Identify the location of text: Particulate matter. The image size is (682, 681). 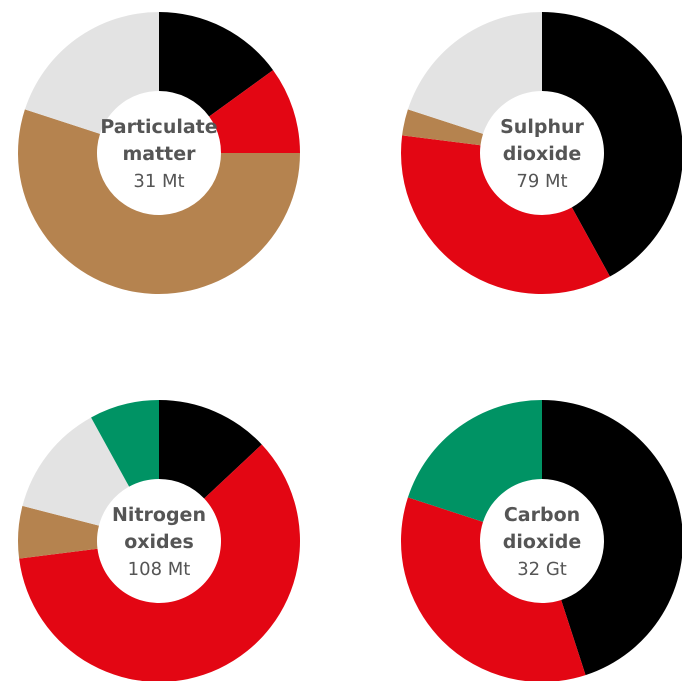
(159, 140).